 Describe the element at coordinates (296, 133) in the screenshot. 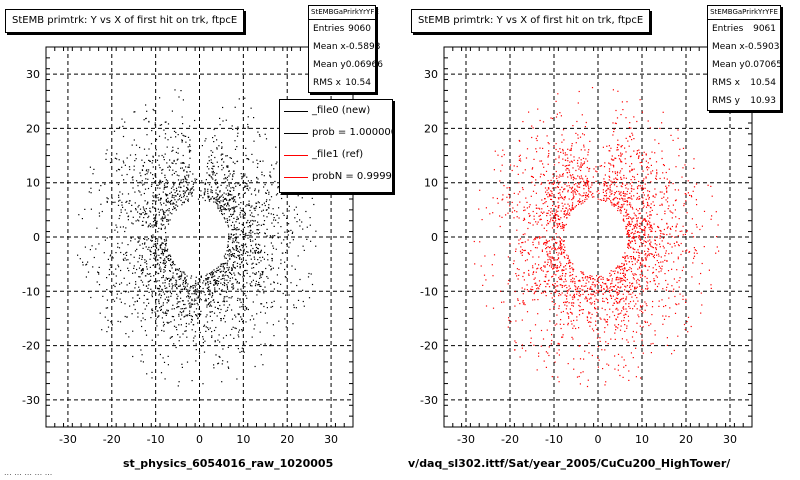

I see `legend-line` at that location.